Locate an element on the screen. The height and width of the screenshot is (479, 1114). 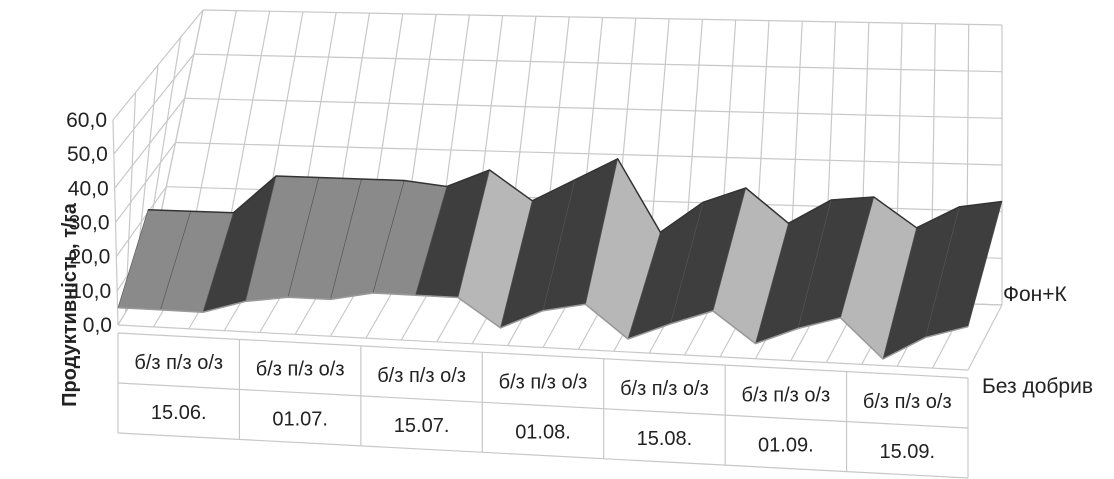
depth-label-fon-k: Фон+К is located at coordinates (1035, 294).